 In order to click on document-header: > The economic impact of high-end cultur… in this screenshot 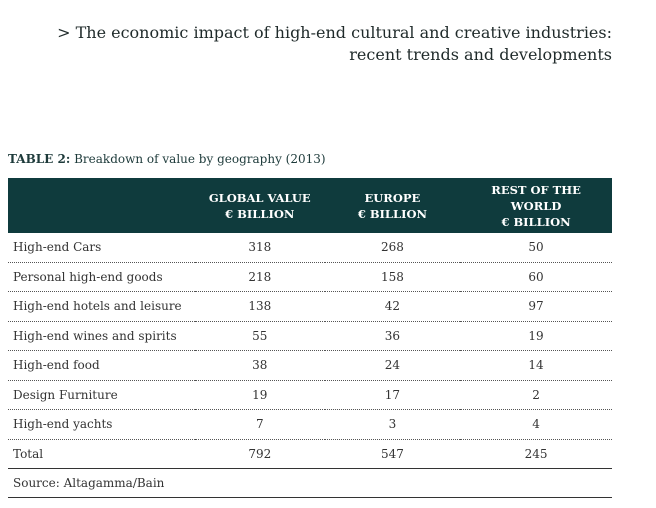, I will do `click(332, 44)`.